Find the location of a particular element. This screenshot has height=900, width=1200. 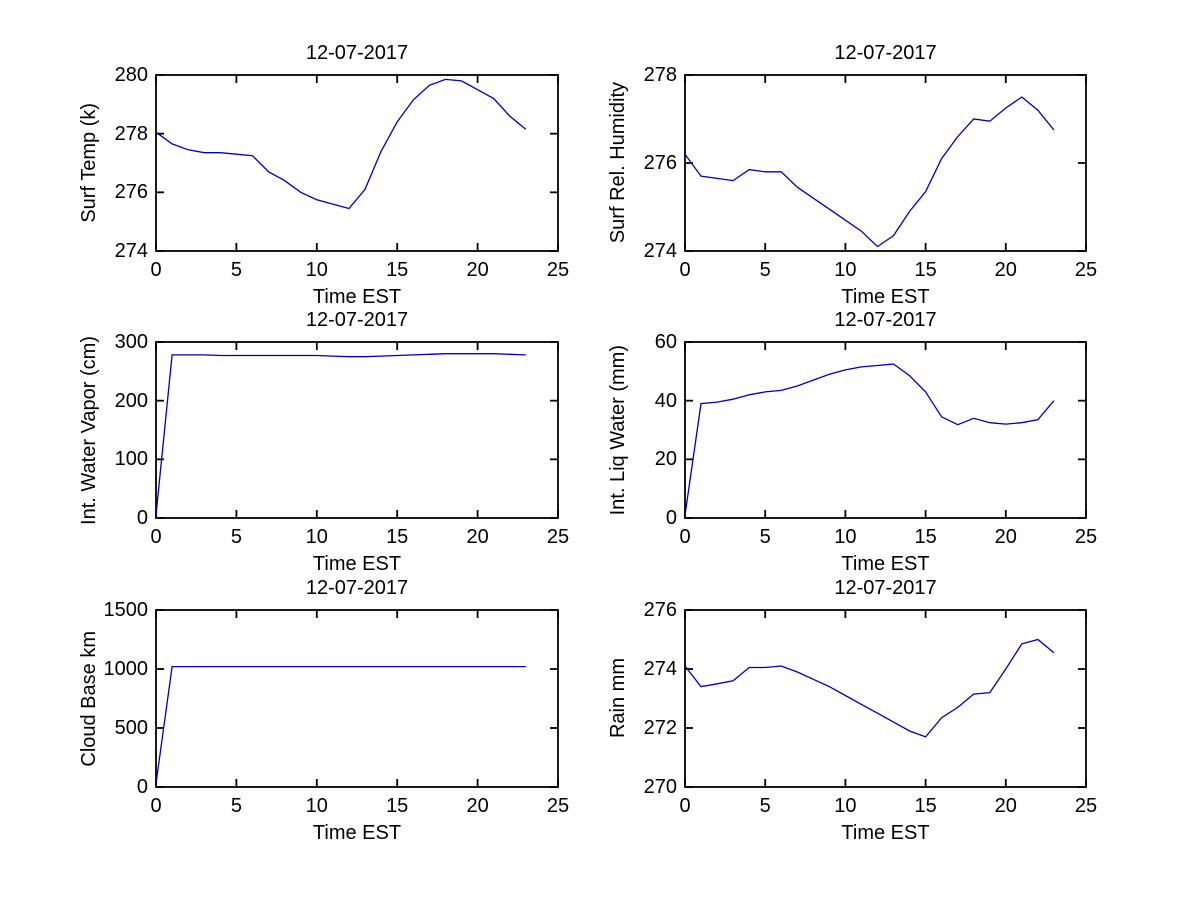

y-tick-label: 500 is located at coordinates (131, 728).